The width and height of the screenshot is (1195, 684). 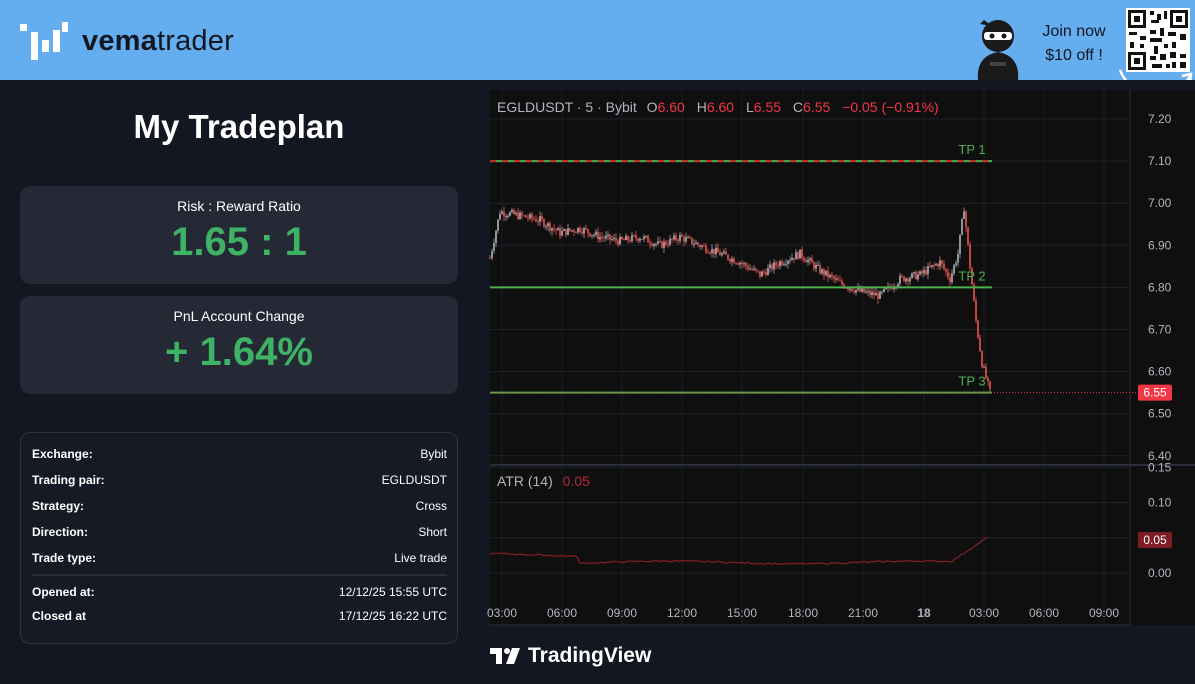 What do you see at coordinates (543, 481) in the screenshot?
I see `atr-legend: ATR (14) 0.05` at bounding box center [543, 481].